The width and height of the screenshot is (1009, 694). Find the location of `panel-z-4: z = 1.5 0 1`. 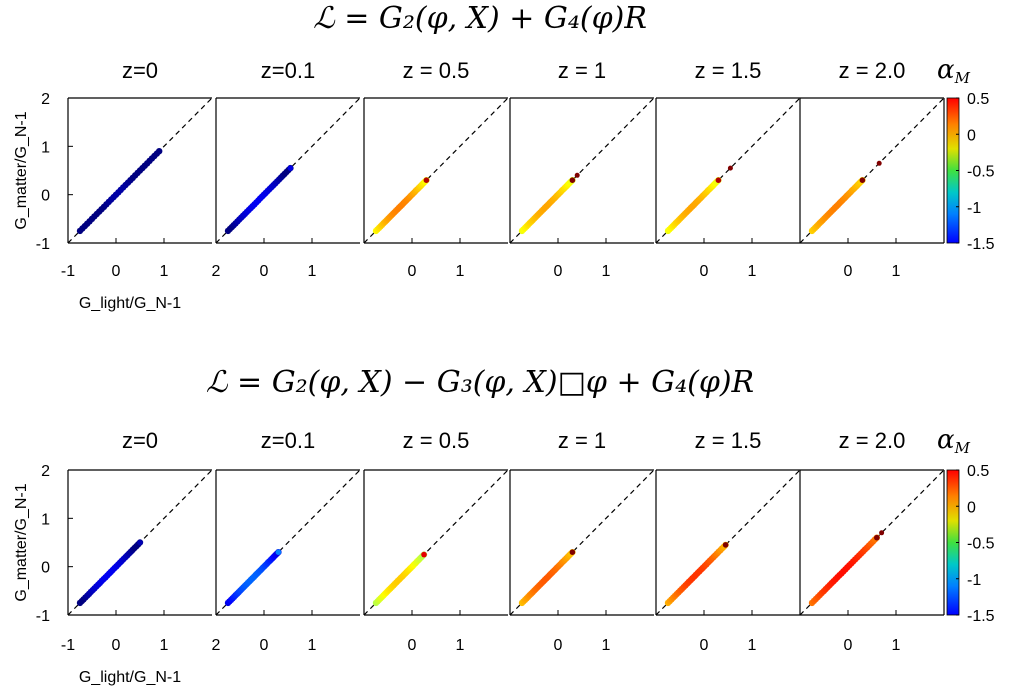

panel-z-4: z = 1.5 0 1 is located at coordinates (728, 169).